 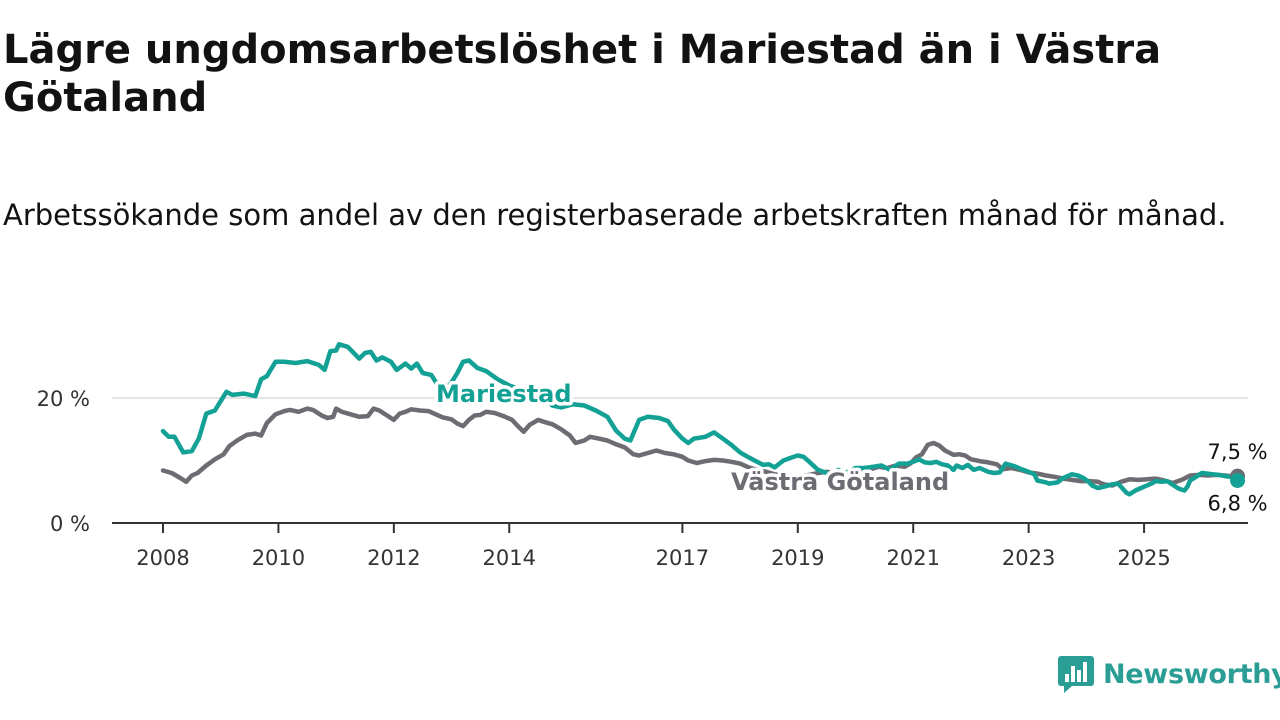 I want to click on y-tick-label: 0 %, so click(x=70, y=524).